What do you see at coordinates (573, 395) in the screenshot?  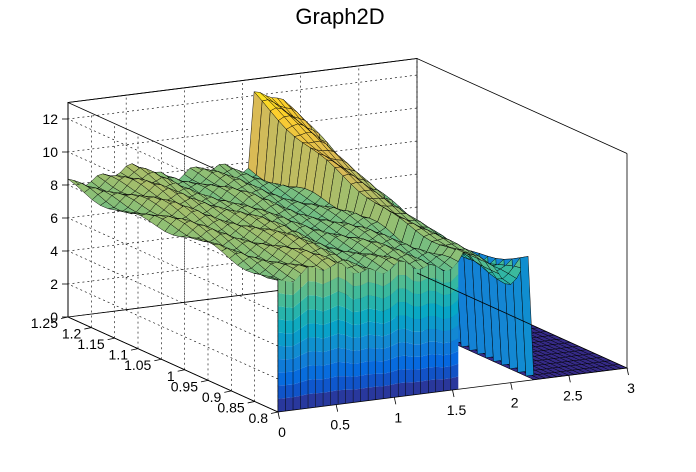 I see `x-tick-label: 2.5` at bounding box center [573, 395].